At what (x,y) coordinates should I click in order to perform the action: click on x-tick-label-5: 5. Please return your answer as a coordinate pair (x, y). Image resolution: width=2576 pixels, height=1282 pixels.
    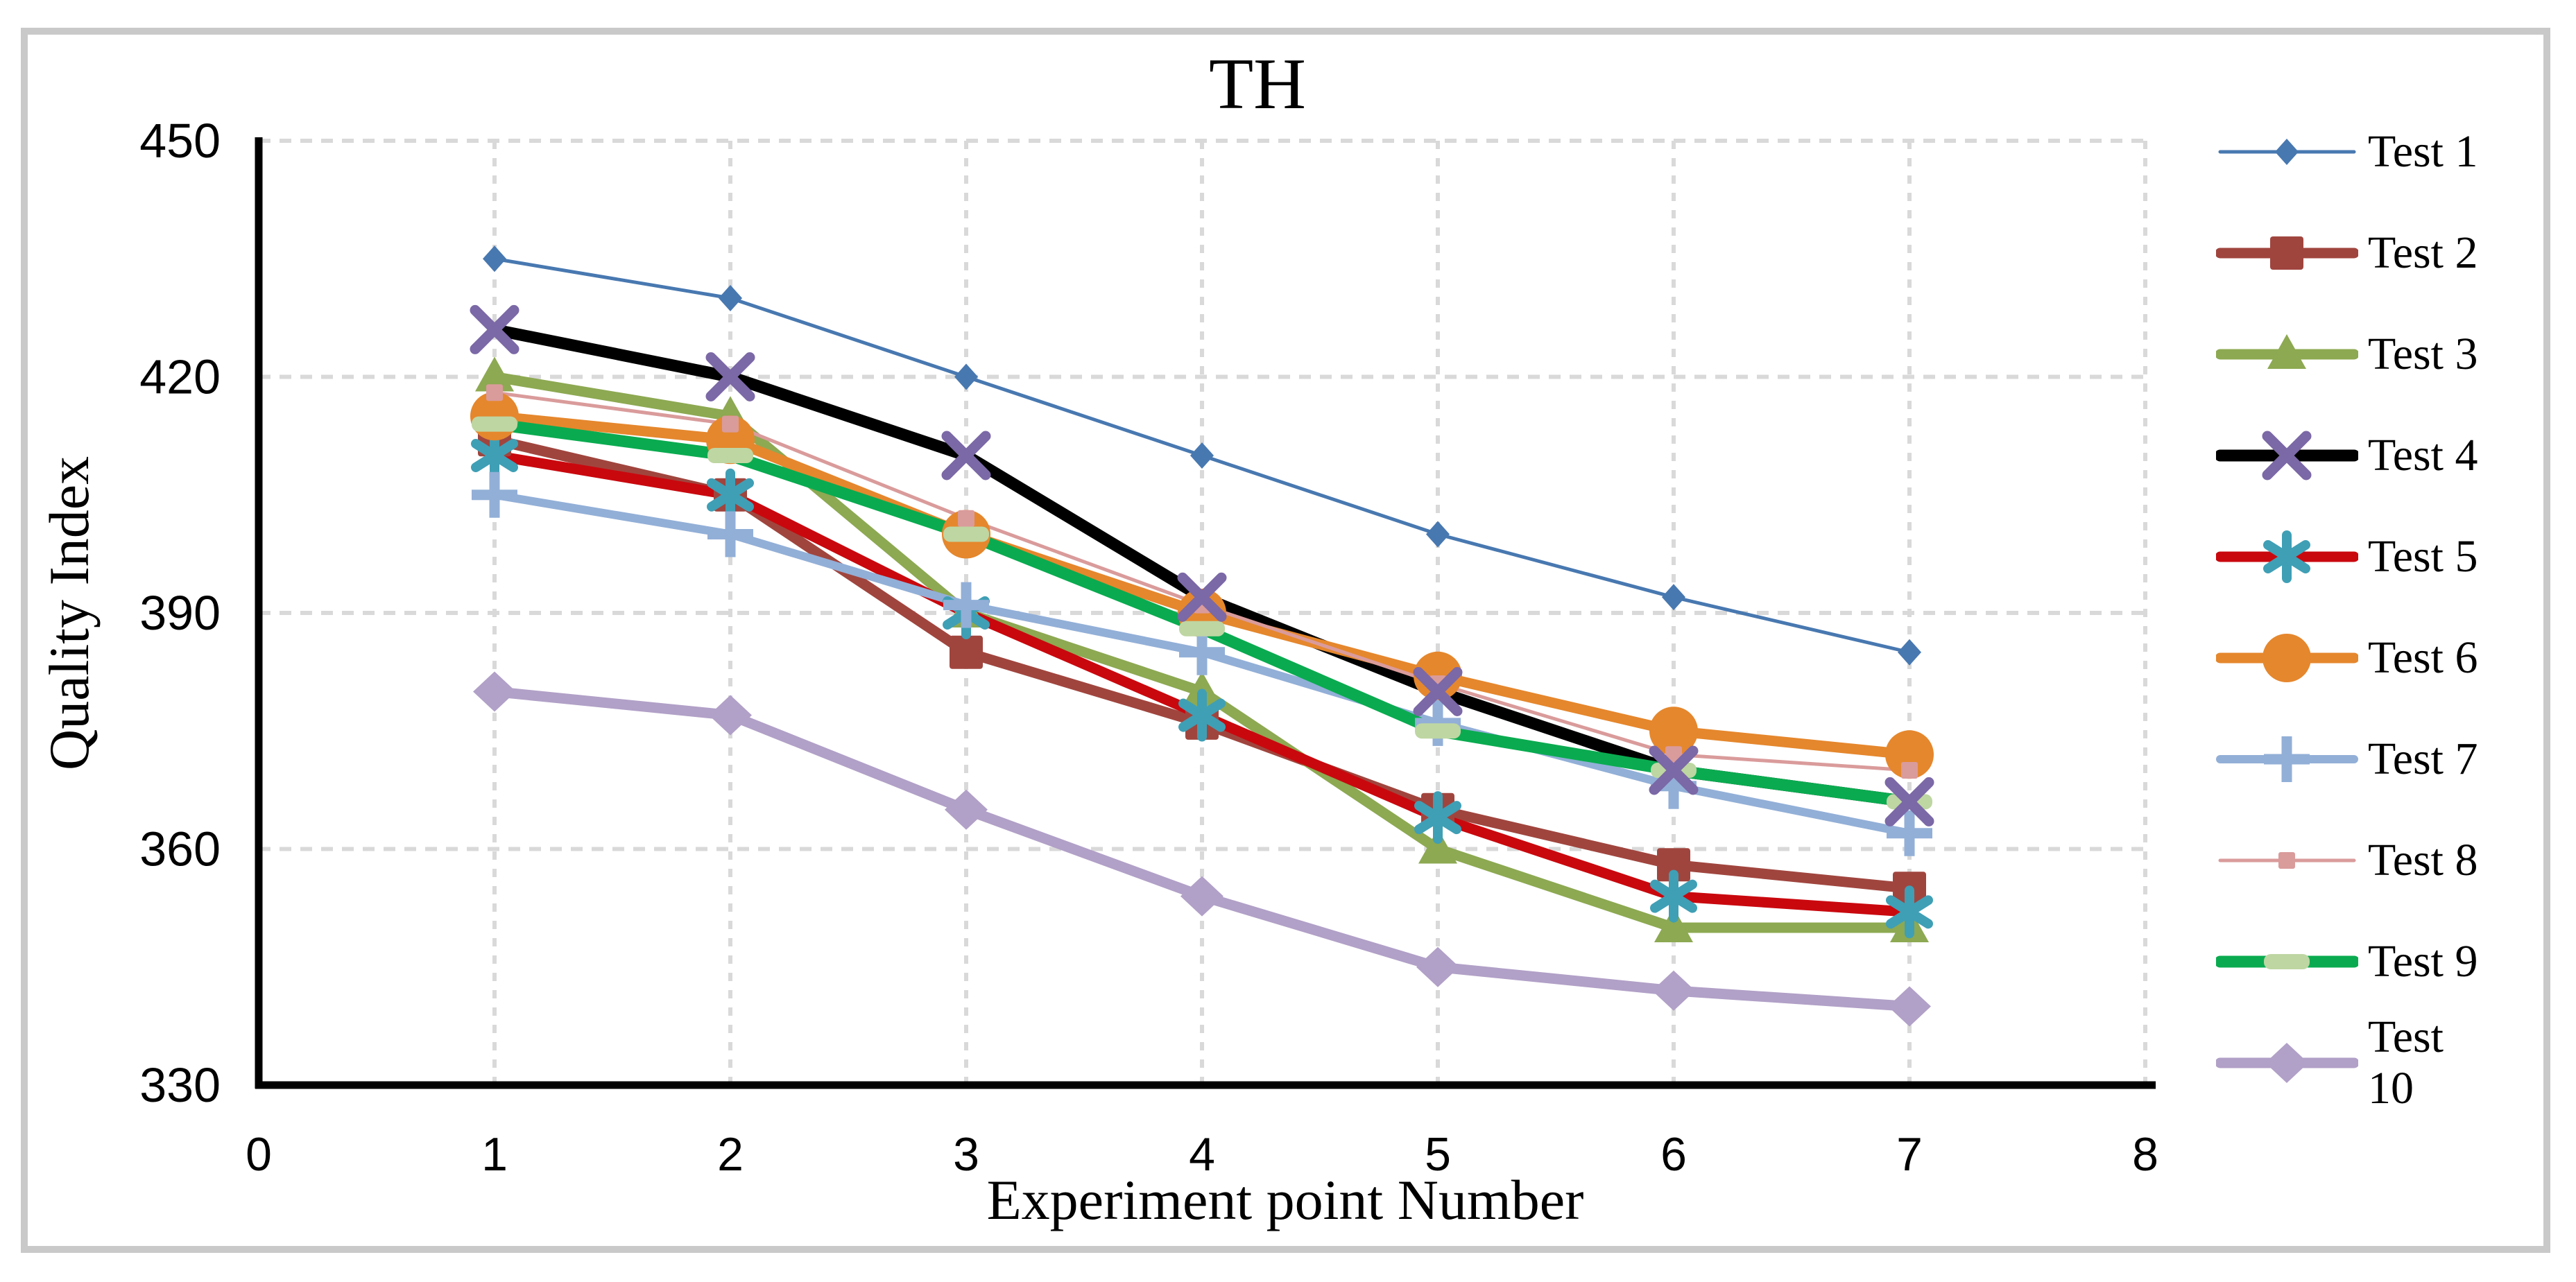
    Looking at the image, I should click on (1438, 1154).